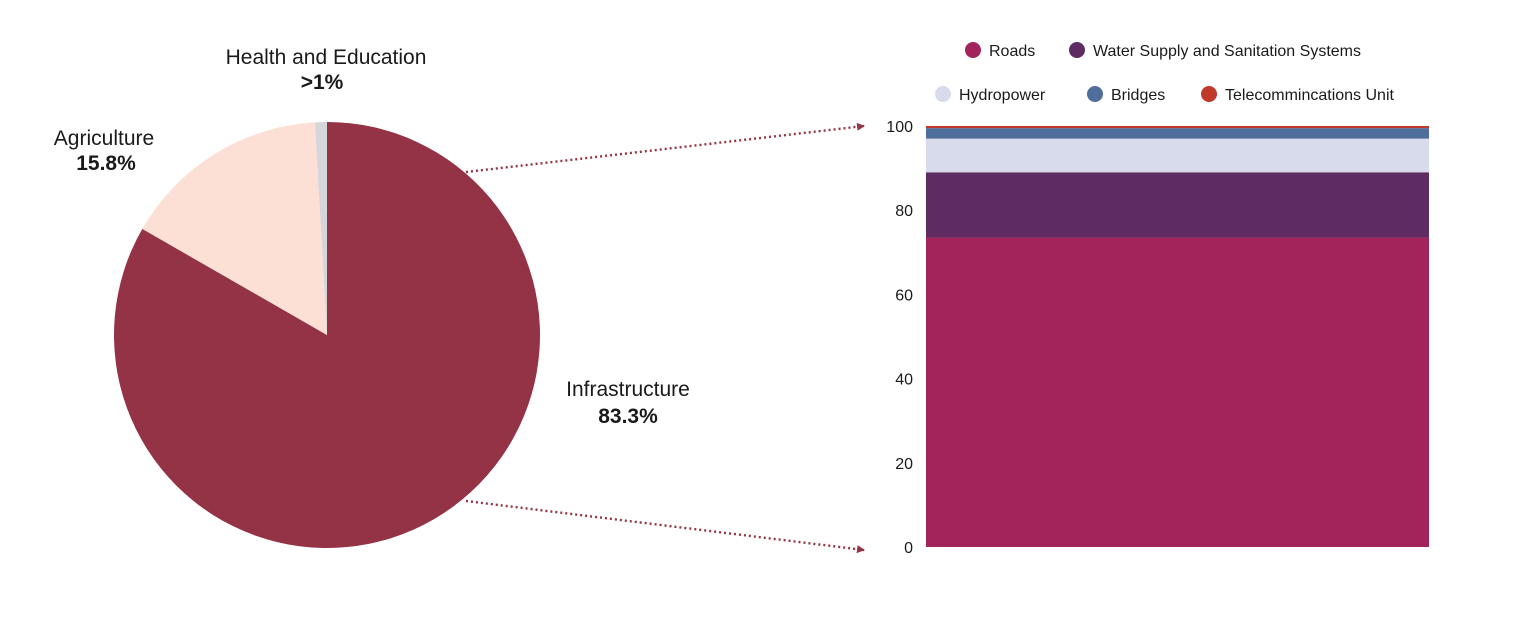 This screenshot has width=1528, height=622. I want to click on legend-label-bridges: Bridges, so click(1138, 95).